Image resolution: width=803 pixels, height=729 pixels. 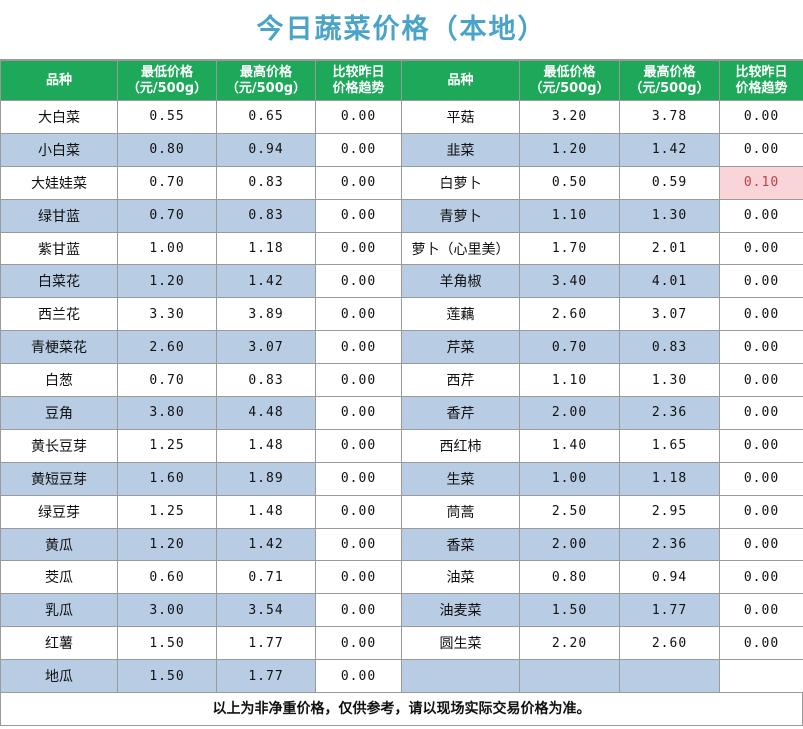 I want to click on left-low-cell: 0.55, so click(x=167, y=117).